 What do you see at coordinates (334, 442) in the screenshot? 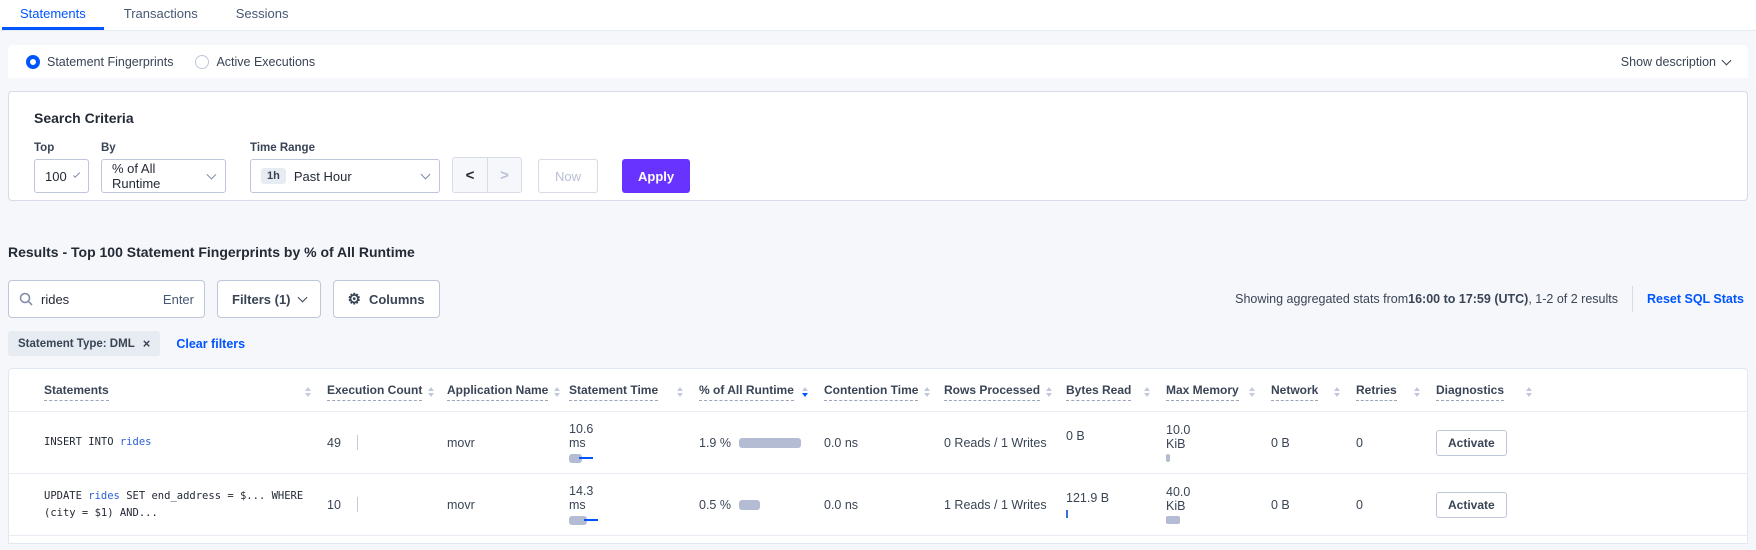
I see `execution-count-value: 49` at bounding box center [334, 442].